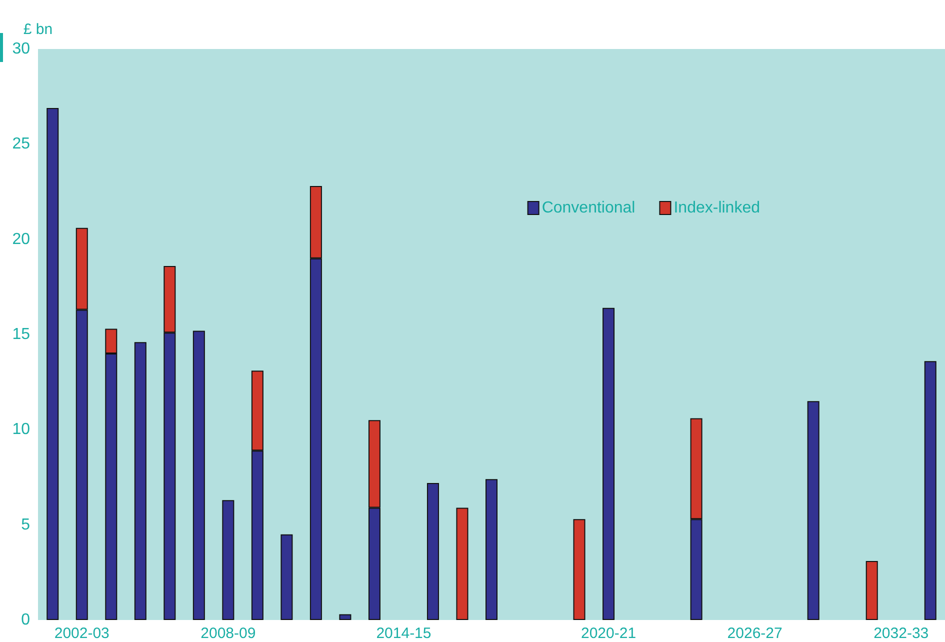  What do you see at coordinates (717, 208) in the screenshot?
I see `legend-label: Index-linked` at bounding box center [717, 208].